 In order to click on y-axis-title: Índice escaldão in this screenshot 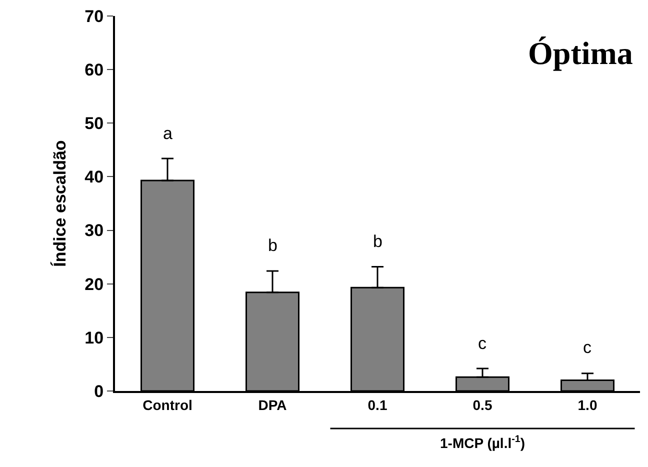, I will do `click(60, 203)`.